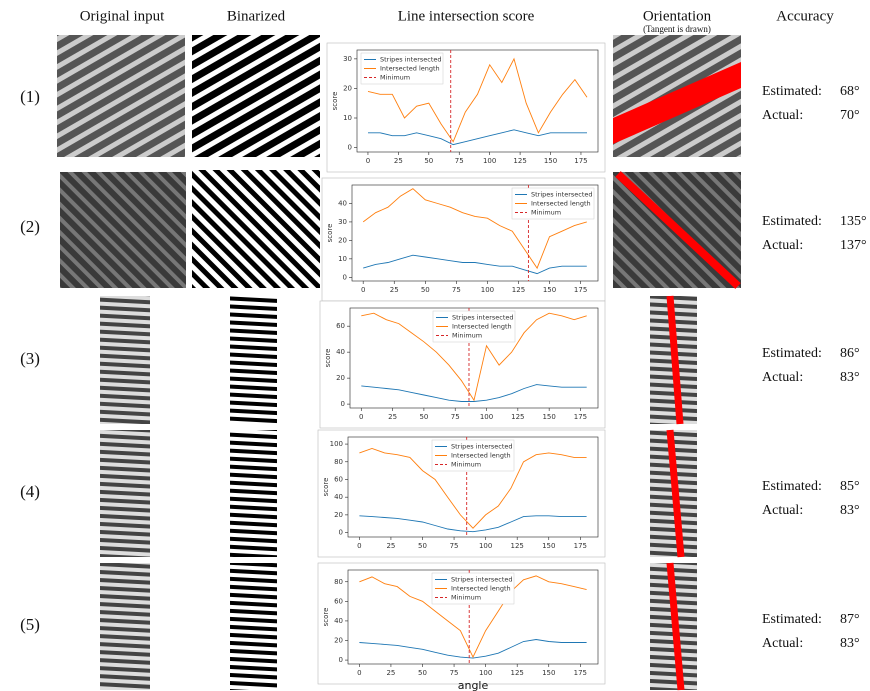 The width and height of the screenshot is (870, 691). What do you see at coordinates (466, 16) in the screenshot?
I see `header: Line intersection score` at bounding box center [466, 16].